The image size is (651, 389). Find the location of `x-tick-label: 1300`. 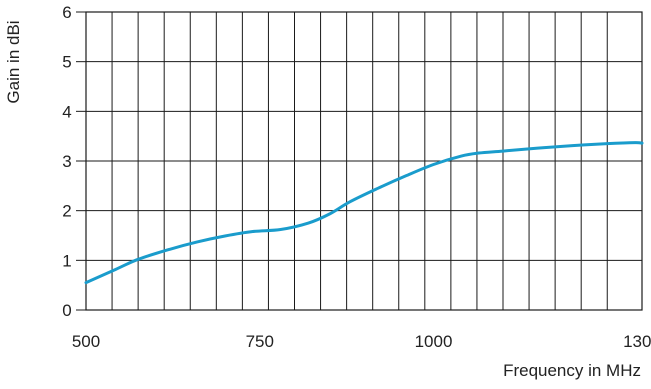

x-tick-label: 1300 is located at coordinates (637, 341).